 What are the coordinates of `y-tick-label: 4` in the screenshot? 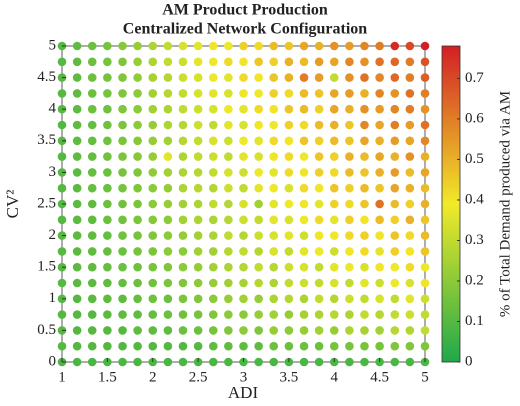 It's located at (53, 109).